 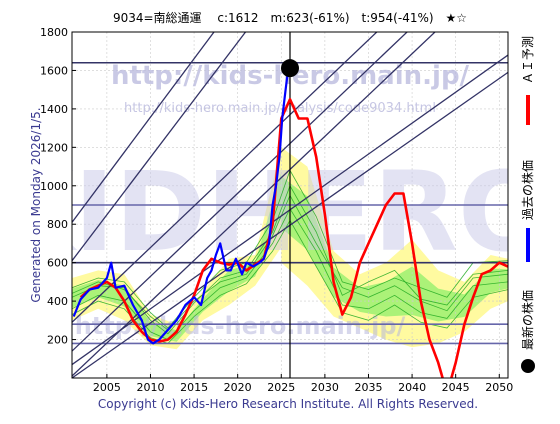 What do you see at coordinates (36, 204) in the screenshot?
I see `generated-date-label: Generated on Monday 2026/1/5.` at bounding box center [36, 204].